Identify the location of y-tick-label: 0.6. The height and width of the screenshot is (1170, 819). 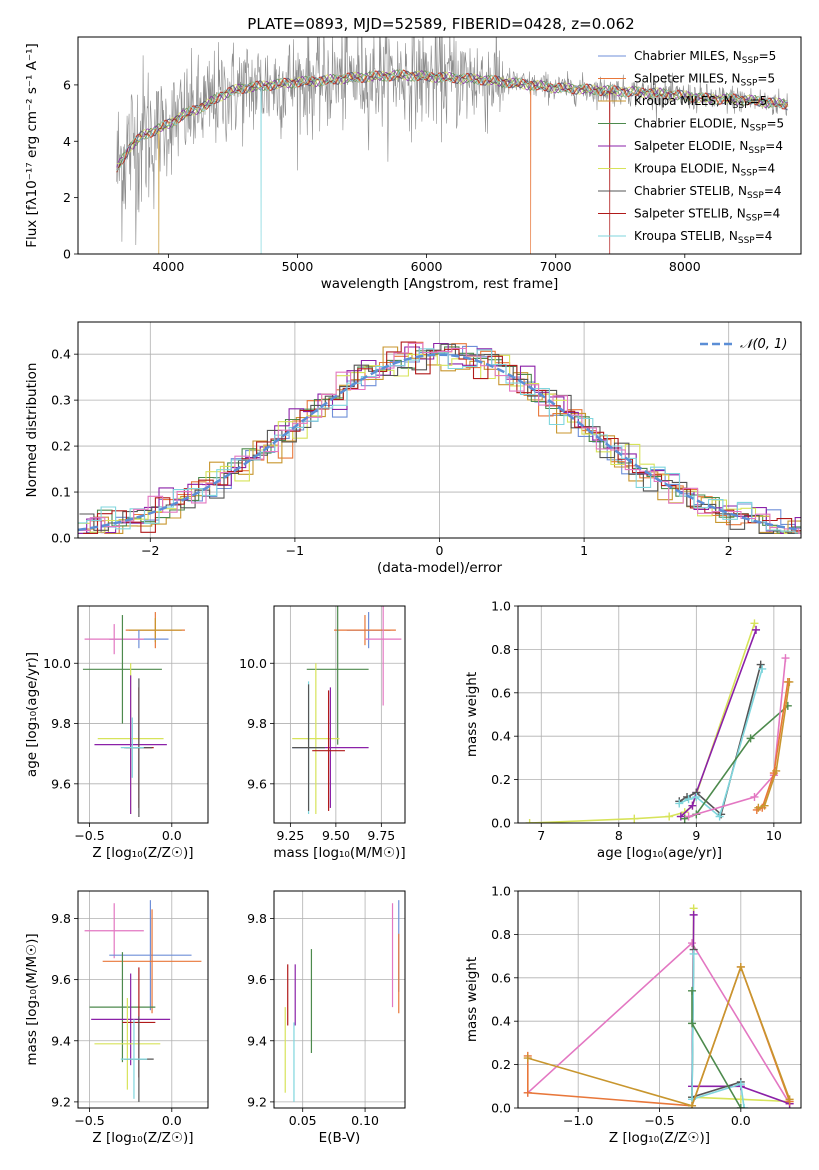
(501, 692).